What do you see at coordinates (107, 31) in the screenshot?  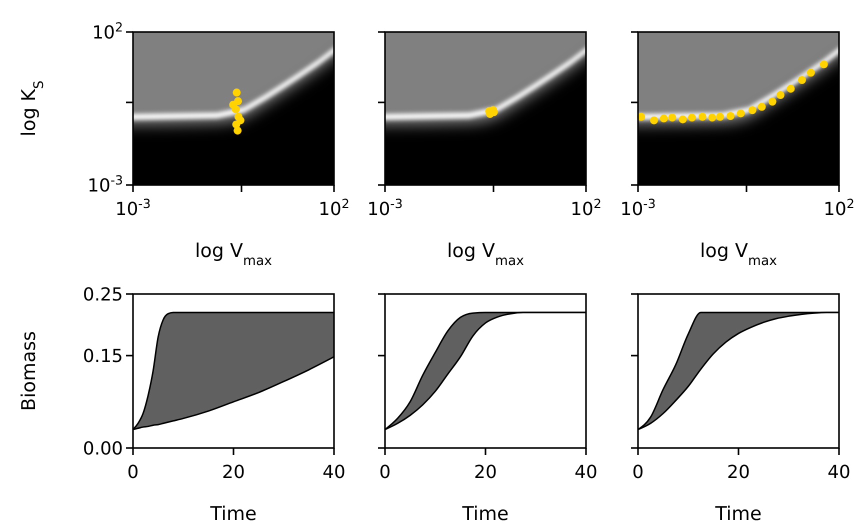 I see `y-tick-label: 10$^{2}$` at bounding box center [107, 31].